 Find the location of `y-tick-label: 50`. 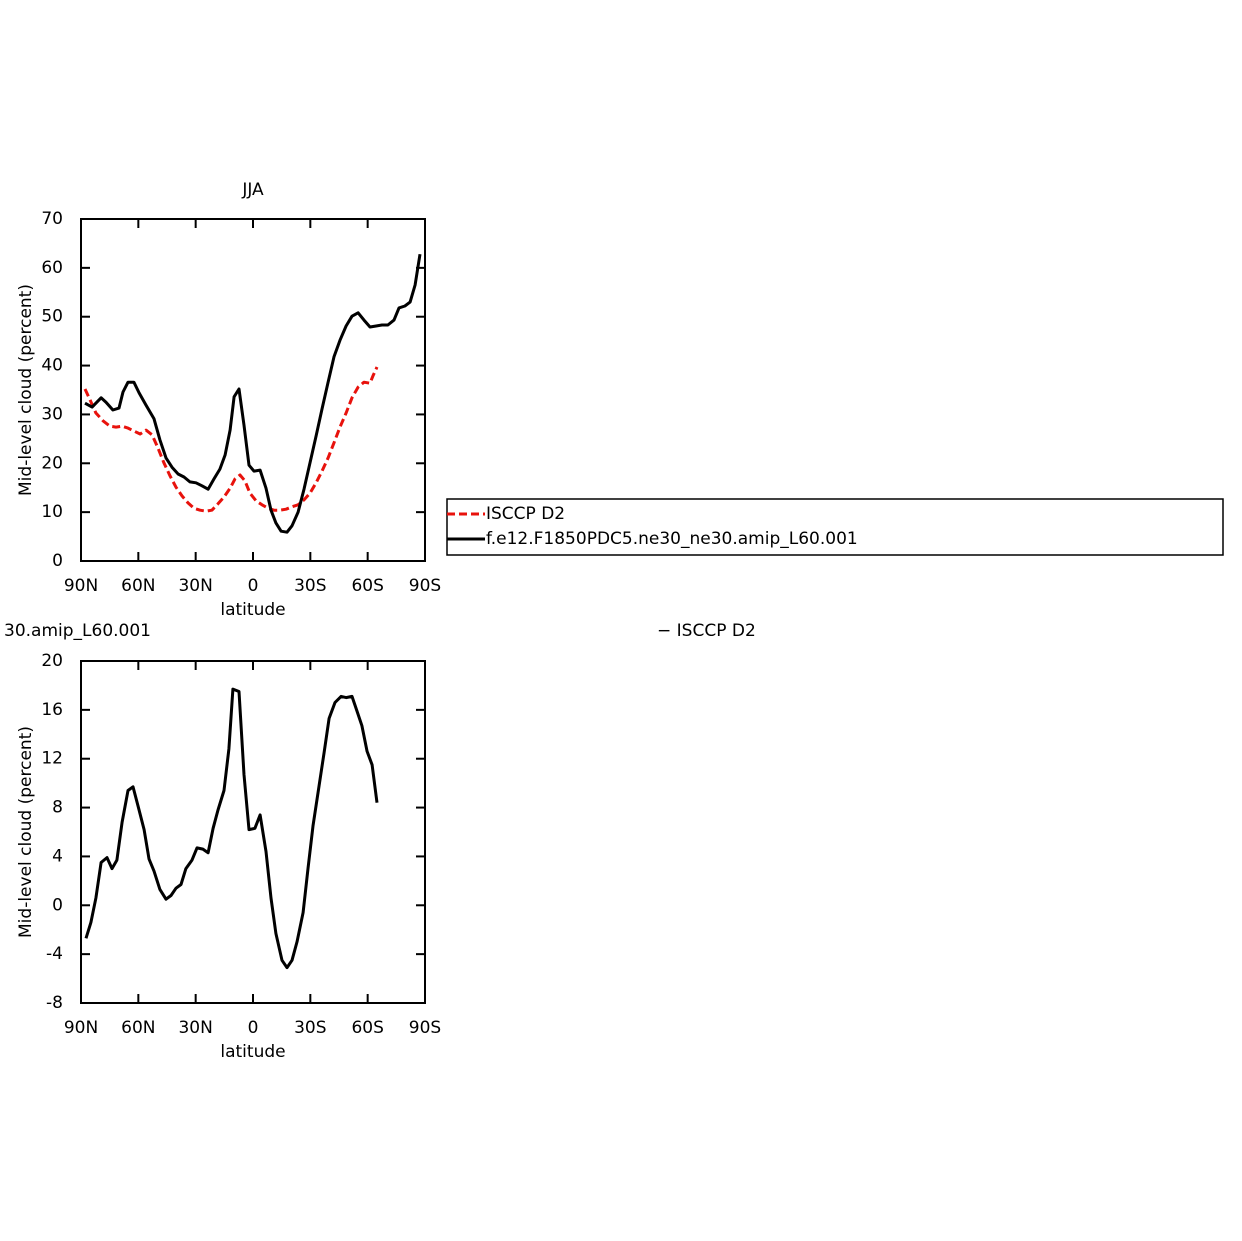

y-tick-label: 50 is located at coordinates (52, 317).